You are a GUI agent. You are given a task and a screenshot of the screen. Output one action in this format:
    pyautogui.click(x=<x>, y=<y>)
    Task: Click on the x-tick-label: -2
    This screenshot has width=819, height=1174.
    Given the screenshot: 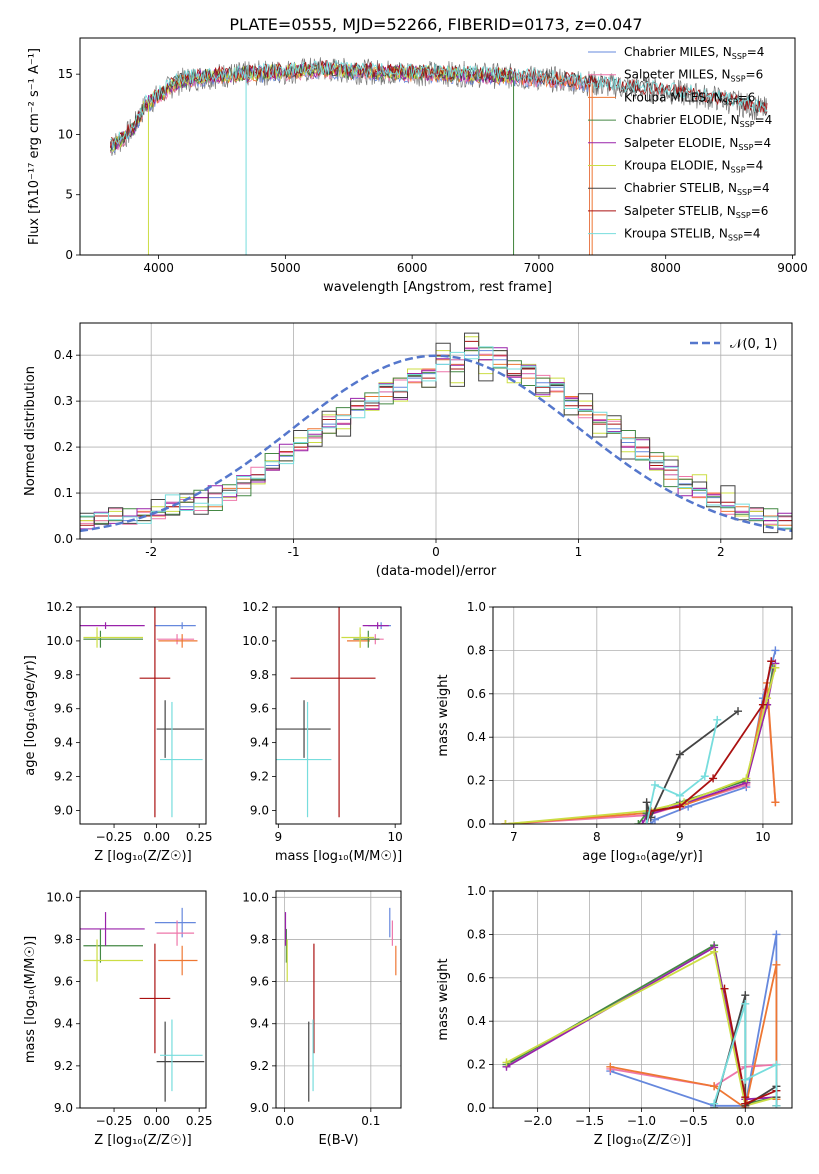 What is the action you would take?
    pyautogui.click(x=151, y=552)
    